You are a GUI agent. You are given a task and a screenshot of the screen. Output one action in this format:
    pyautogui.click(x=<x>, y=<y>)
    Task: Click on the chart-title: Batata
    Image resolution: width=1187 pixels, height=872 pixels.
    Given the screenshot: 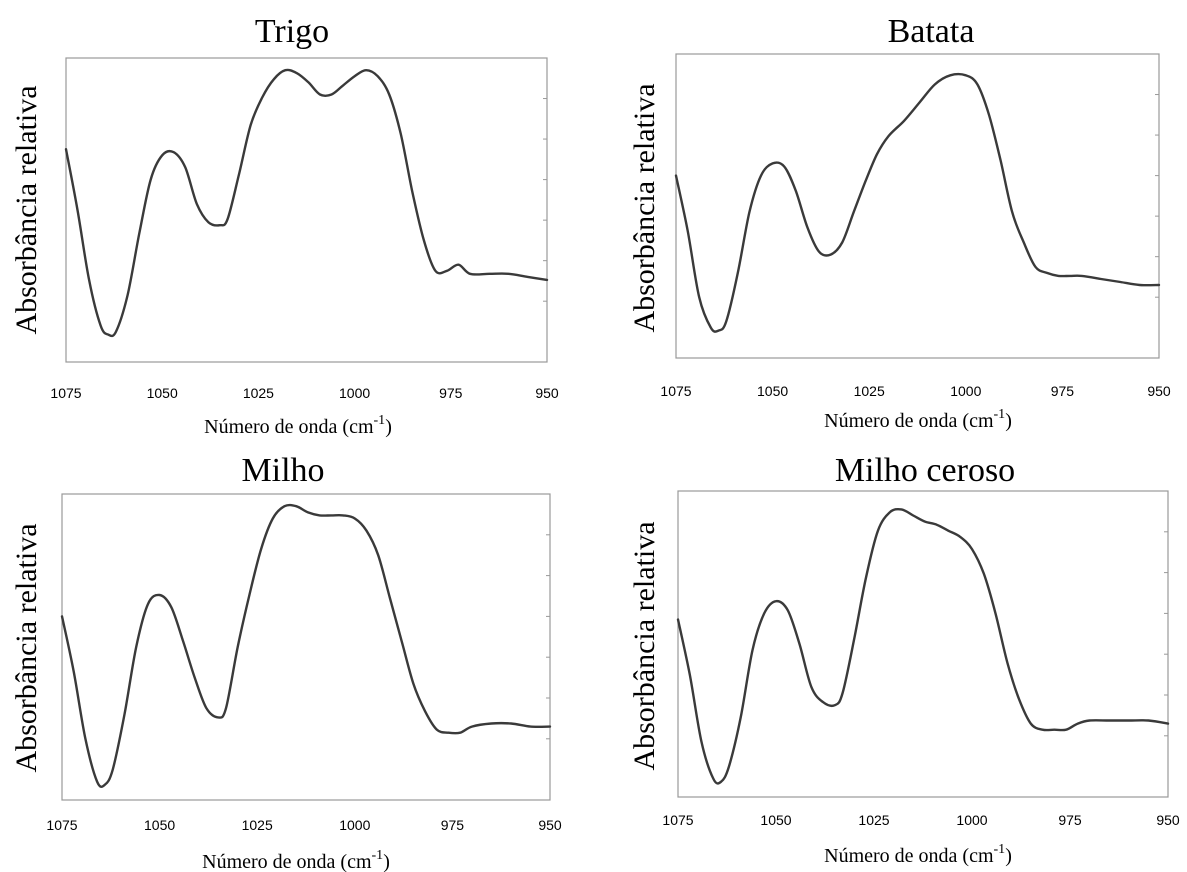 What is the action you would take?
    pyautogui.click(x=931, y=31)
    